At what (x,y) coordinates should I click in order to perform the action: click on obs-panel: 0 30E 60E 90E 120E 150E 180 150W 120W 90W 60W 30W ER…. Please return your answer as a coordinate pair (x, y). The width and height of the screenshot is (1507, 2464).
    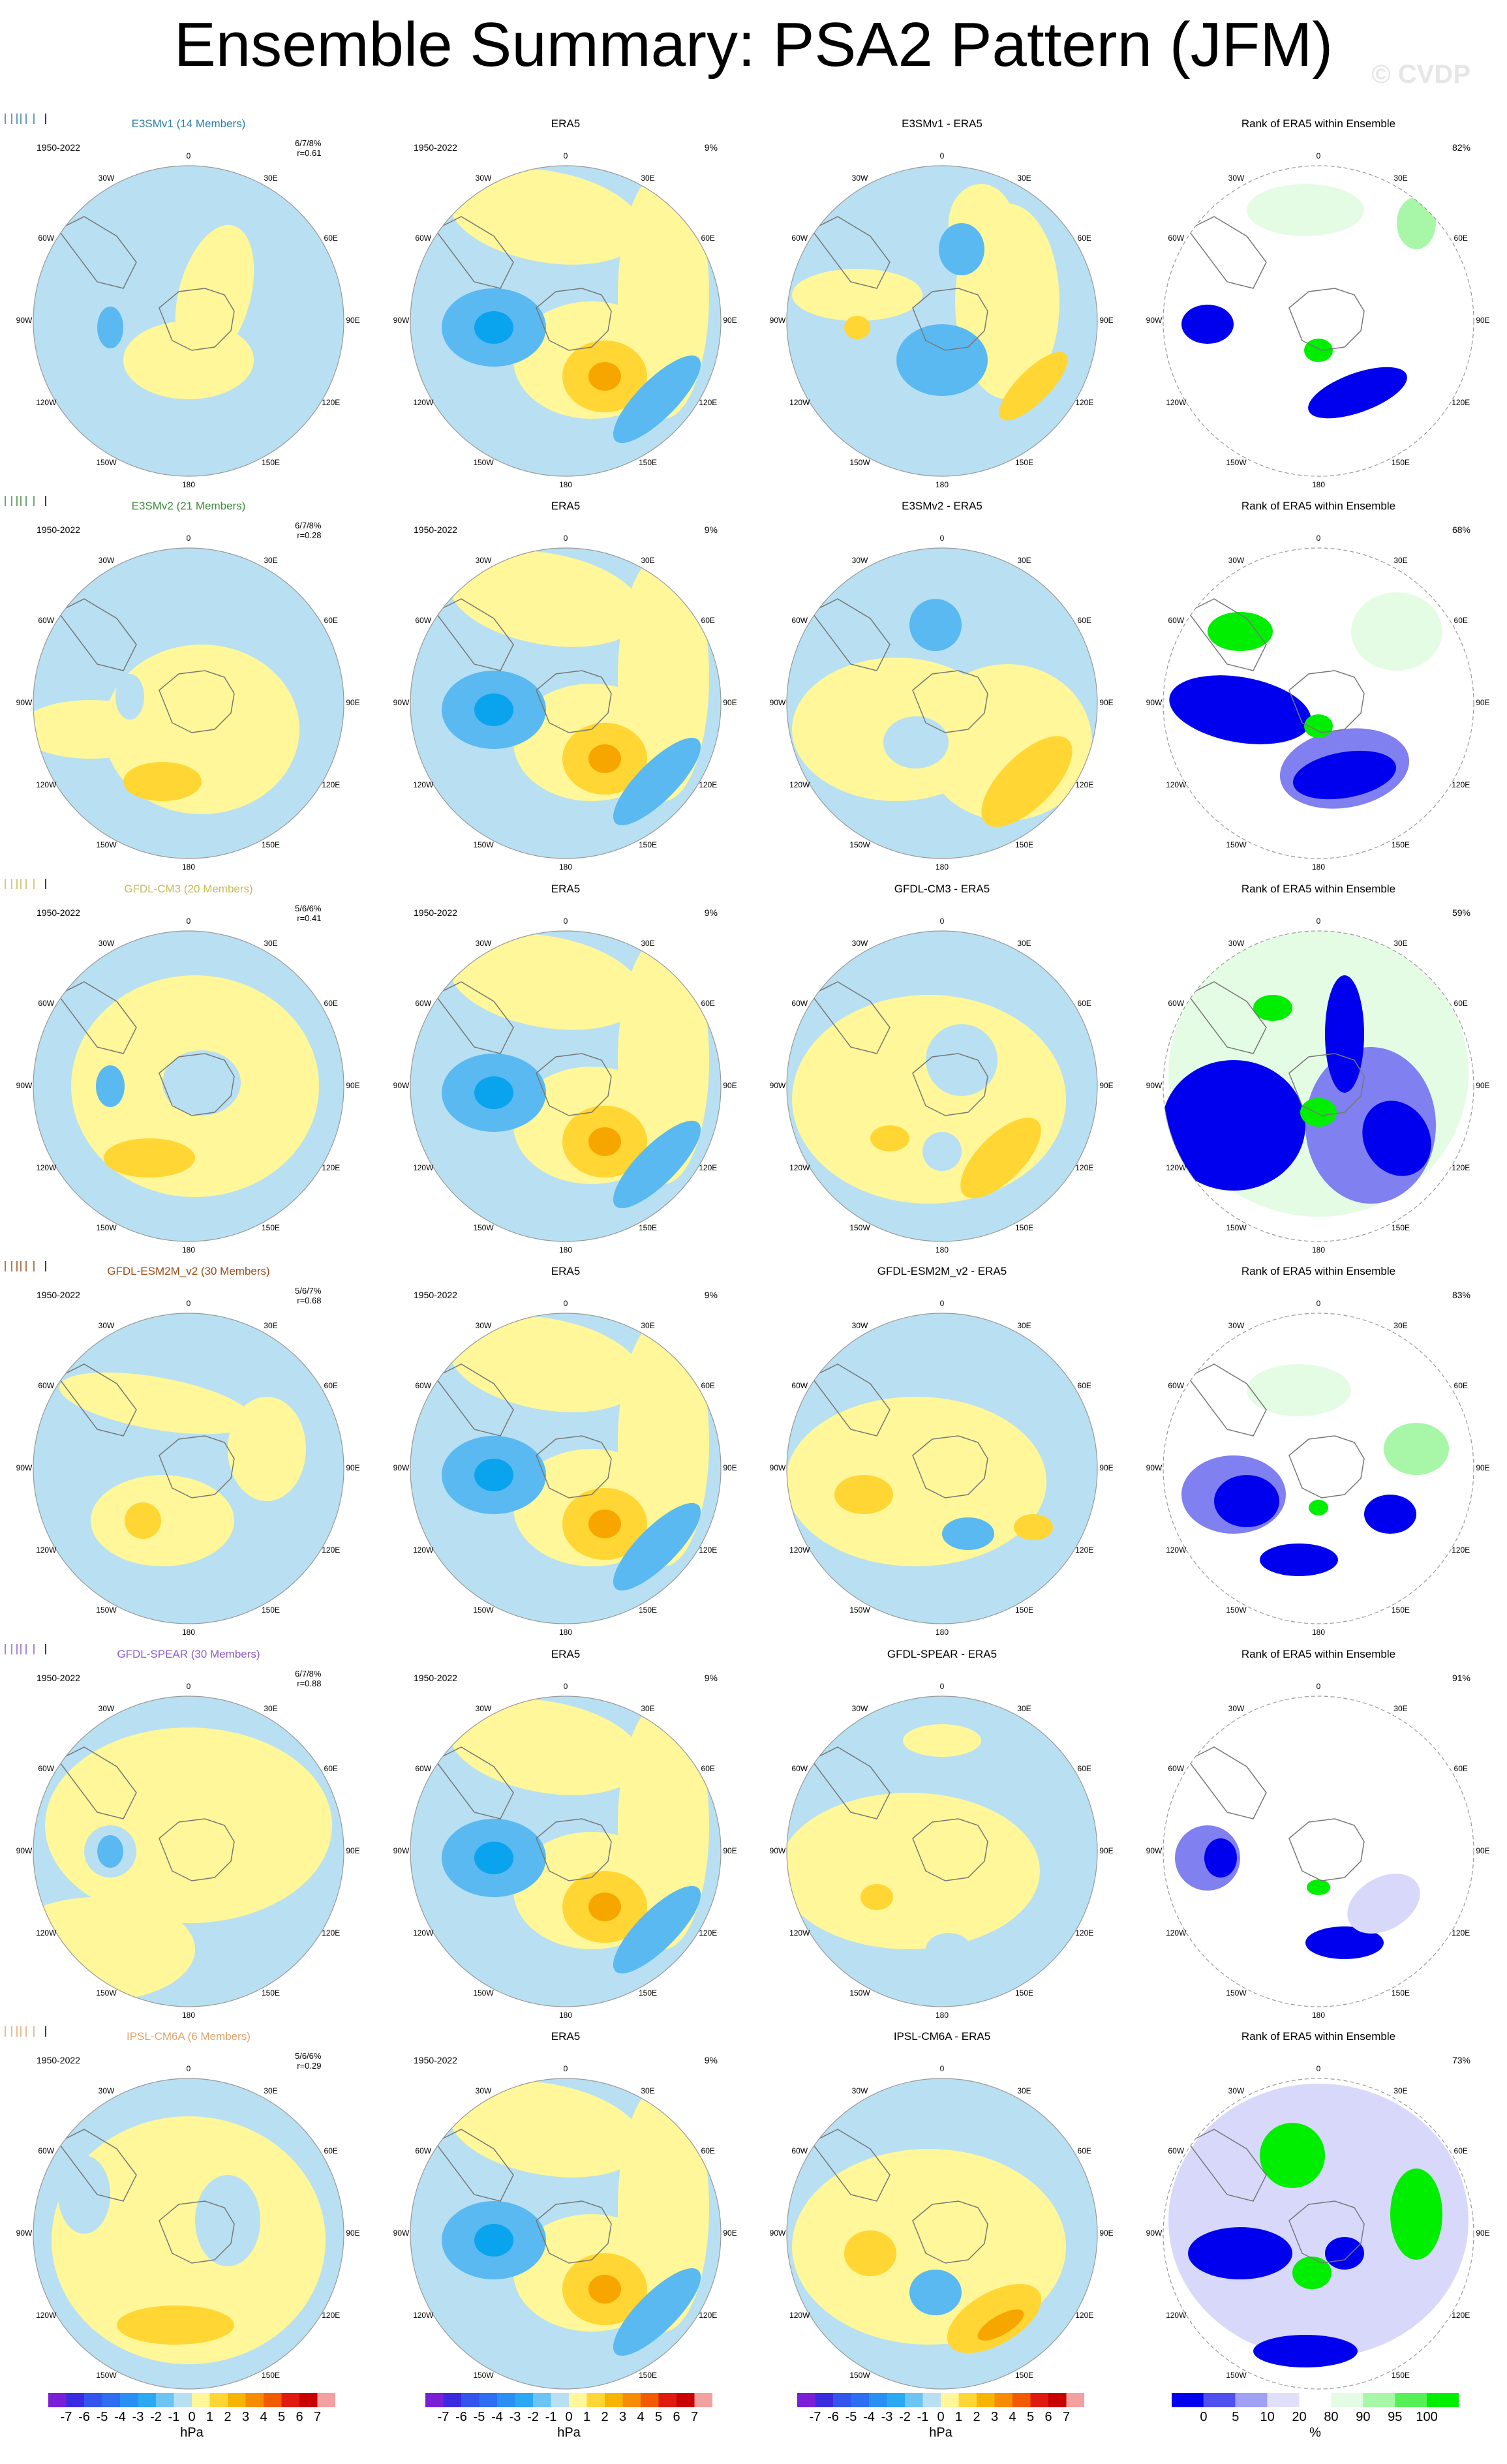
    Looking at the image, I should click on (565, 1067).